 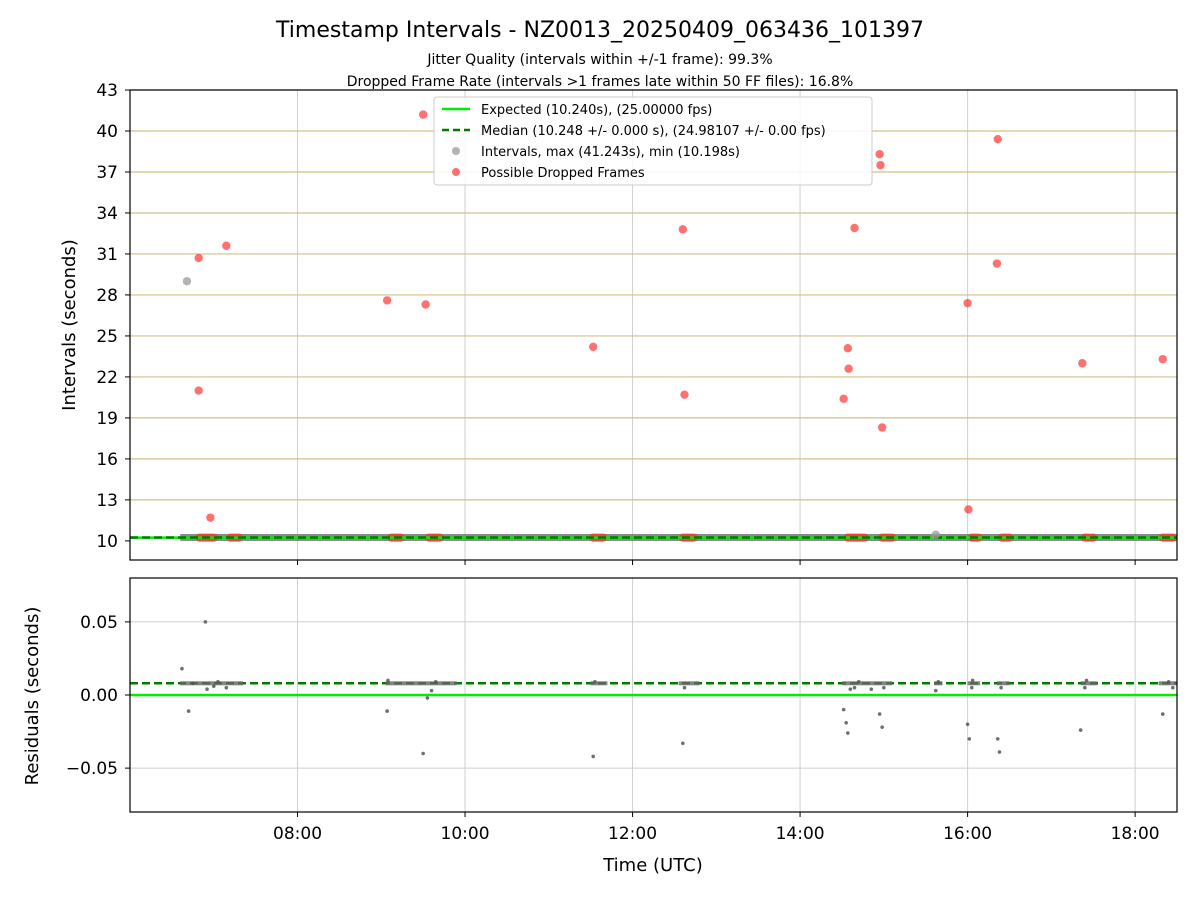 What do you see at coordinates (99, 696) in the screenshot?
I see `residuals-y-tick-label: 0.00` at bounding box center [99, 696].